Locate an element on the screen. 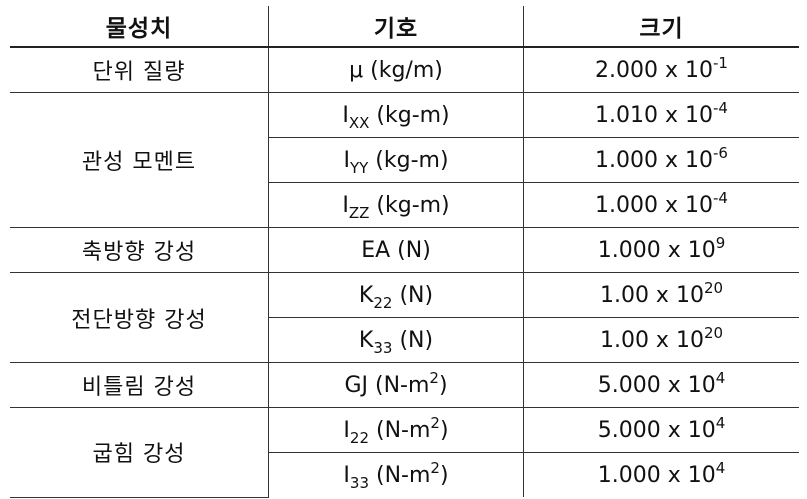 Image resolution: width=807 pixels, height=499 pixels. symbol-subscript: YY is located at coordinates (359, 167).